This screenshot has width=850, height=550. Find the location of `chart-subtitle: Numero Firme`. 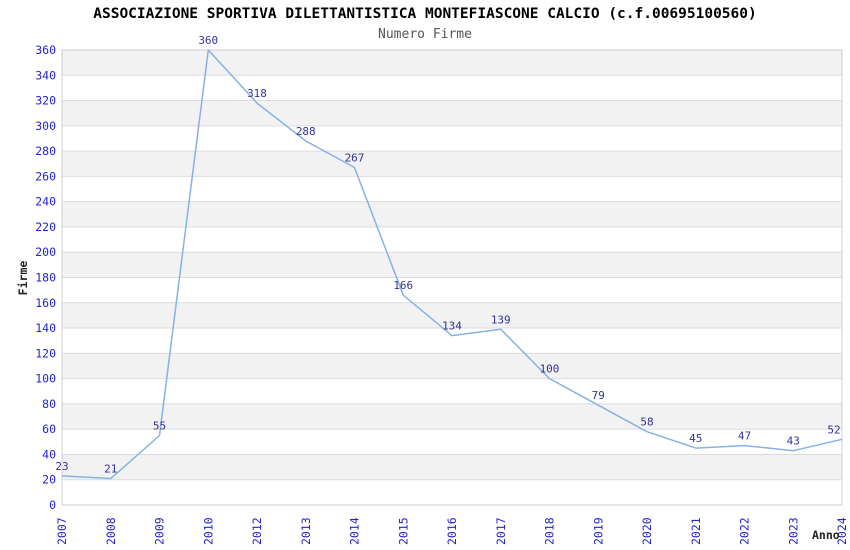

chart-subtitle: Numero Firme is located at coordinates (425, 34).